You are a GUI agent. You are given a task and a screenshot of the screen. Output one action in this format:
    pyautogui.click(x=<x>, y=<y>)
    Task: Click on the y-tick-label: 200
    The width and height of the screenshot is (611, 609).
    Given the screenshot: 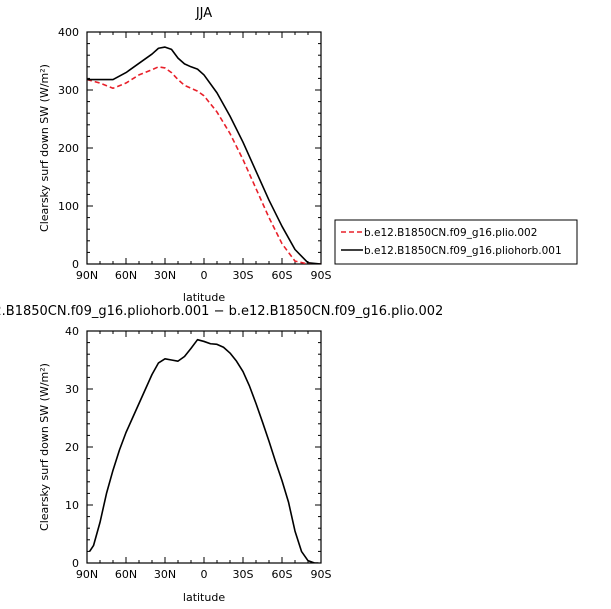 What is the action you would take?
    pyautogui.click(x=68, y=148)
    